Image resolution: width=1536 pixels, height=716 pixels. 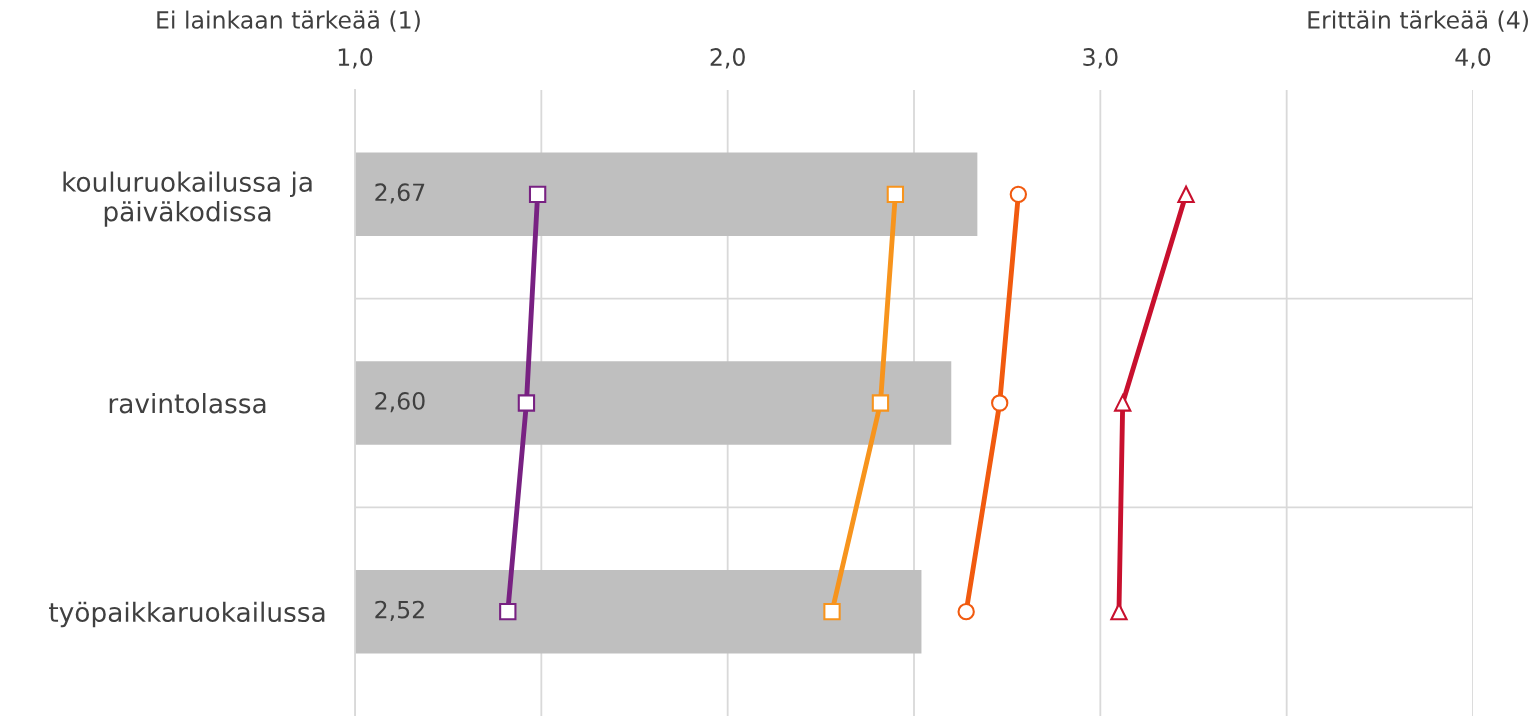 What do you see at coordinates (1418, 21) in the screenshot?
I see `text: Erittäin tärkeää (4)` at bounding box center [1418, 21].